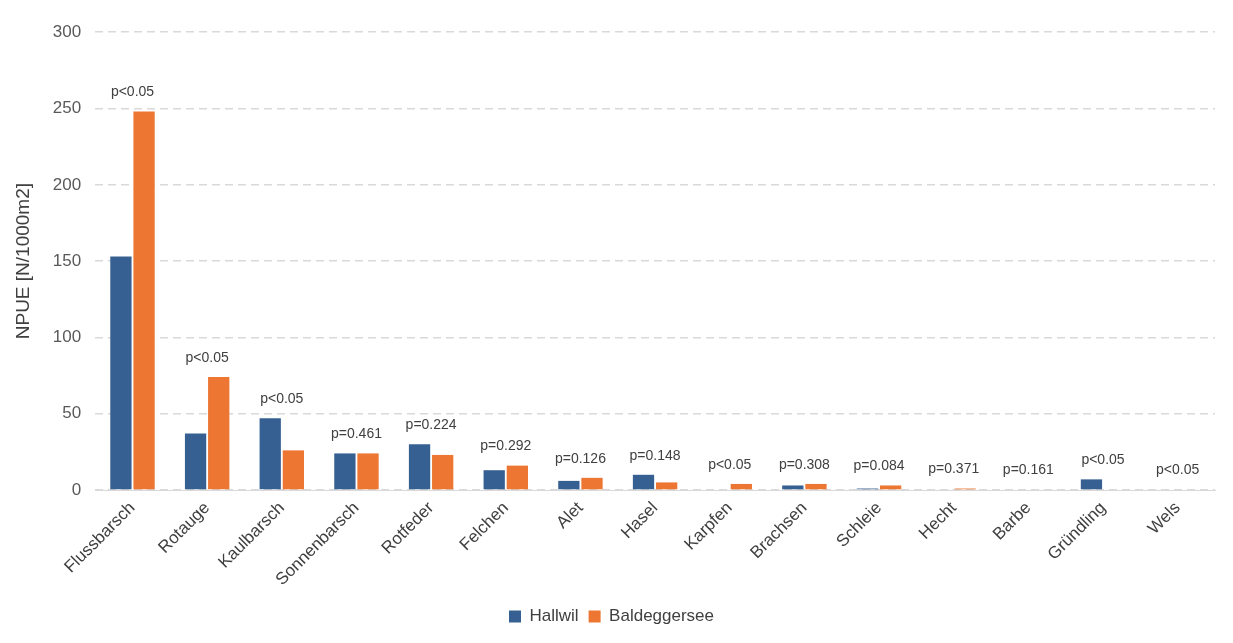  Describe the element at coordinates (67, 31) in the screenshot. I see `y-tick-label: 300` at that location.